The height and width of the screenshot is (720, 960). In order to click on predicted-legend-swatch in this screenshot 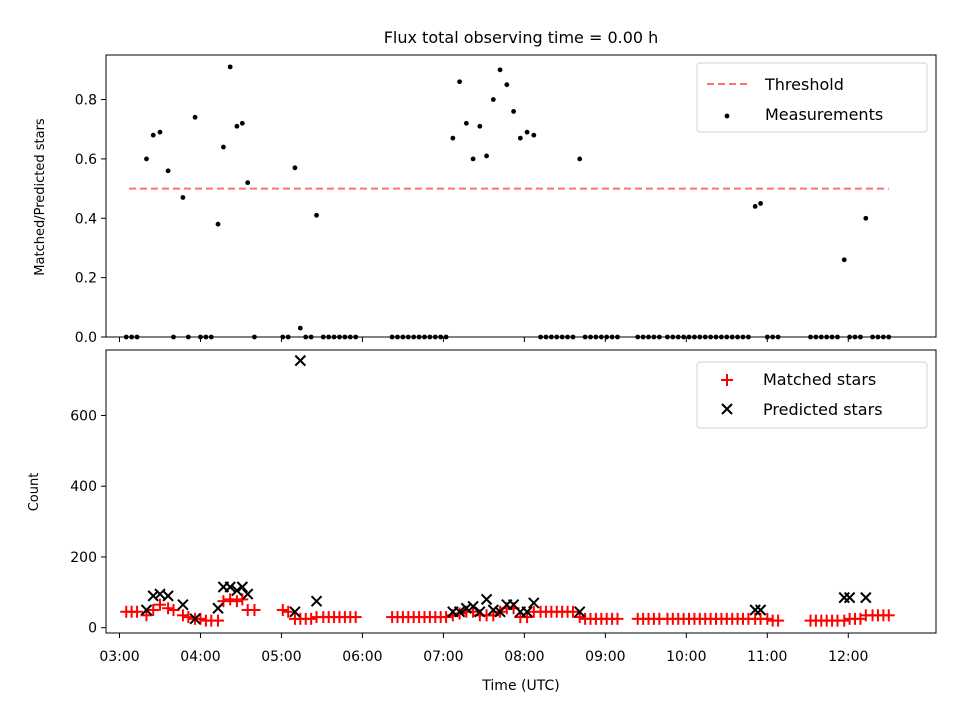, I will do `click(727, 409)`.